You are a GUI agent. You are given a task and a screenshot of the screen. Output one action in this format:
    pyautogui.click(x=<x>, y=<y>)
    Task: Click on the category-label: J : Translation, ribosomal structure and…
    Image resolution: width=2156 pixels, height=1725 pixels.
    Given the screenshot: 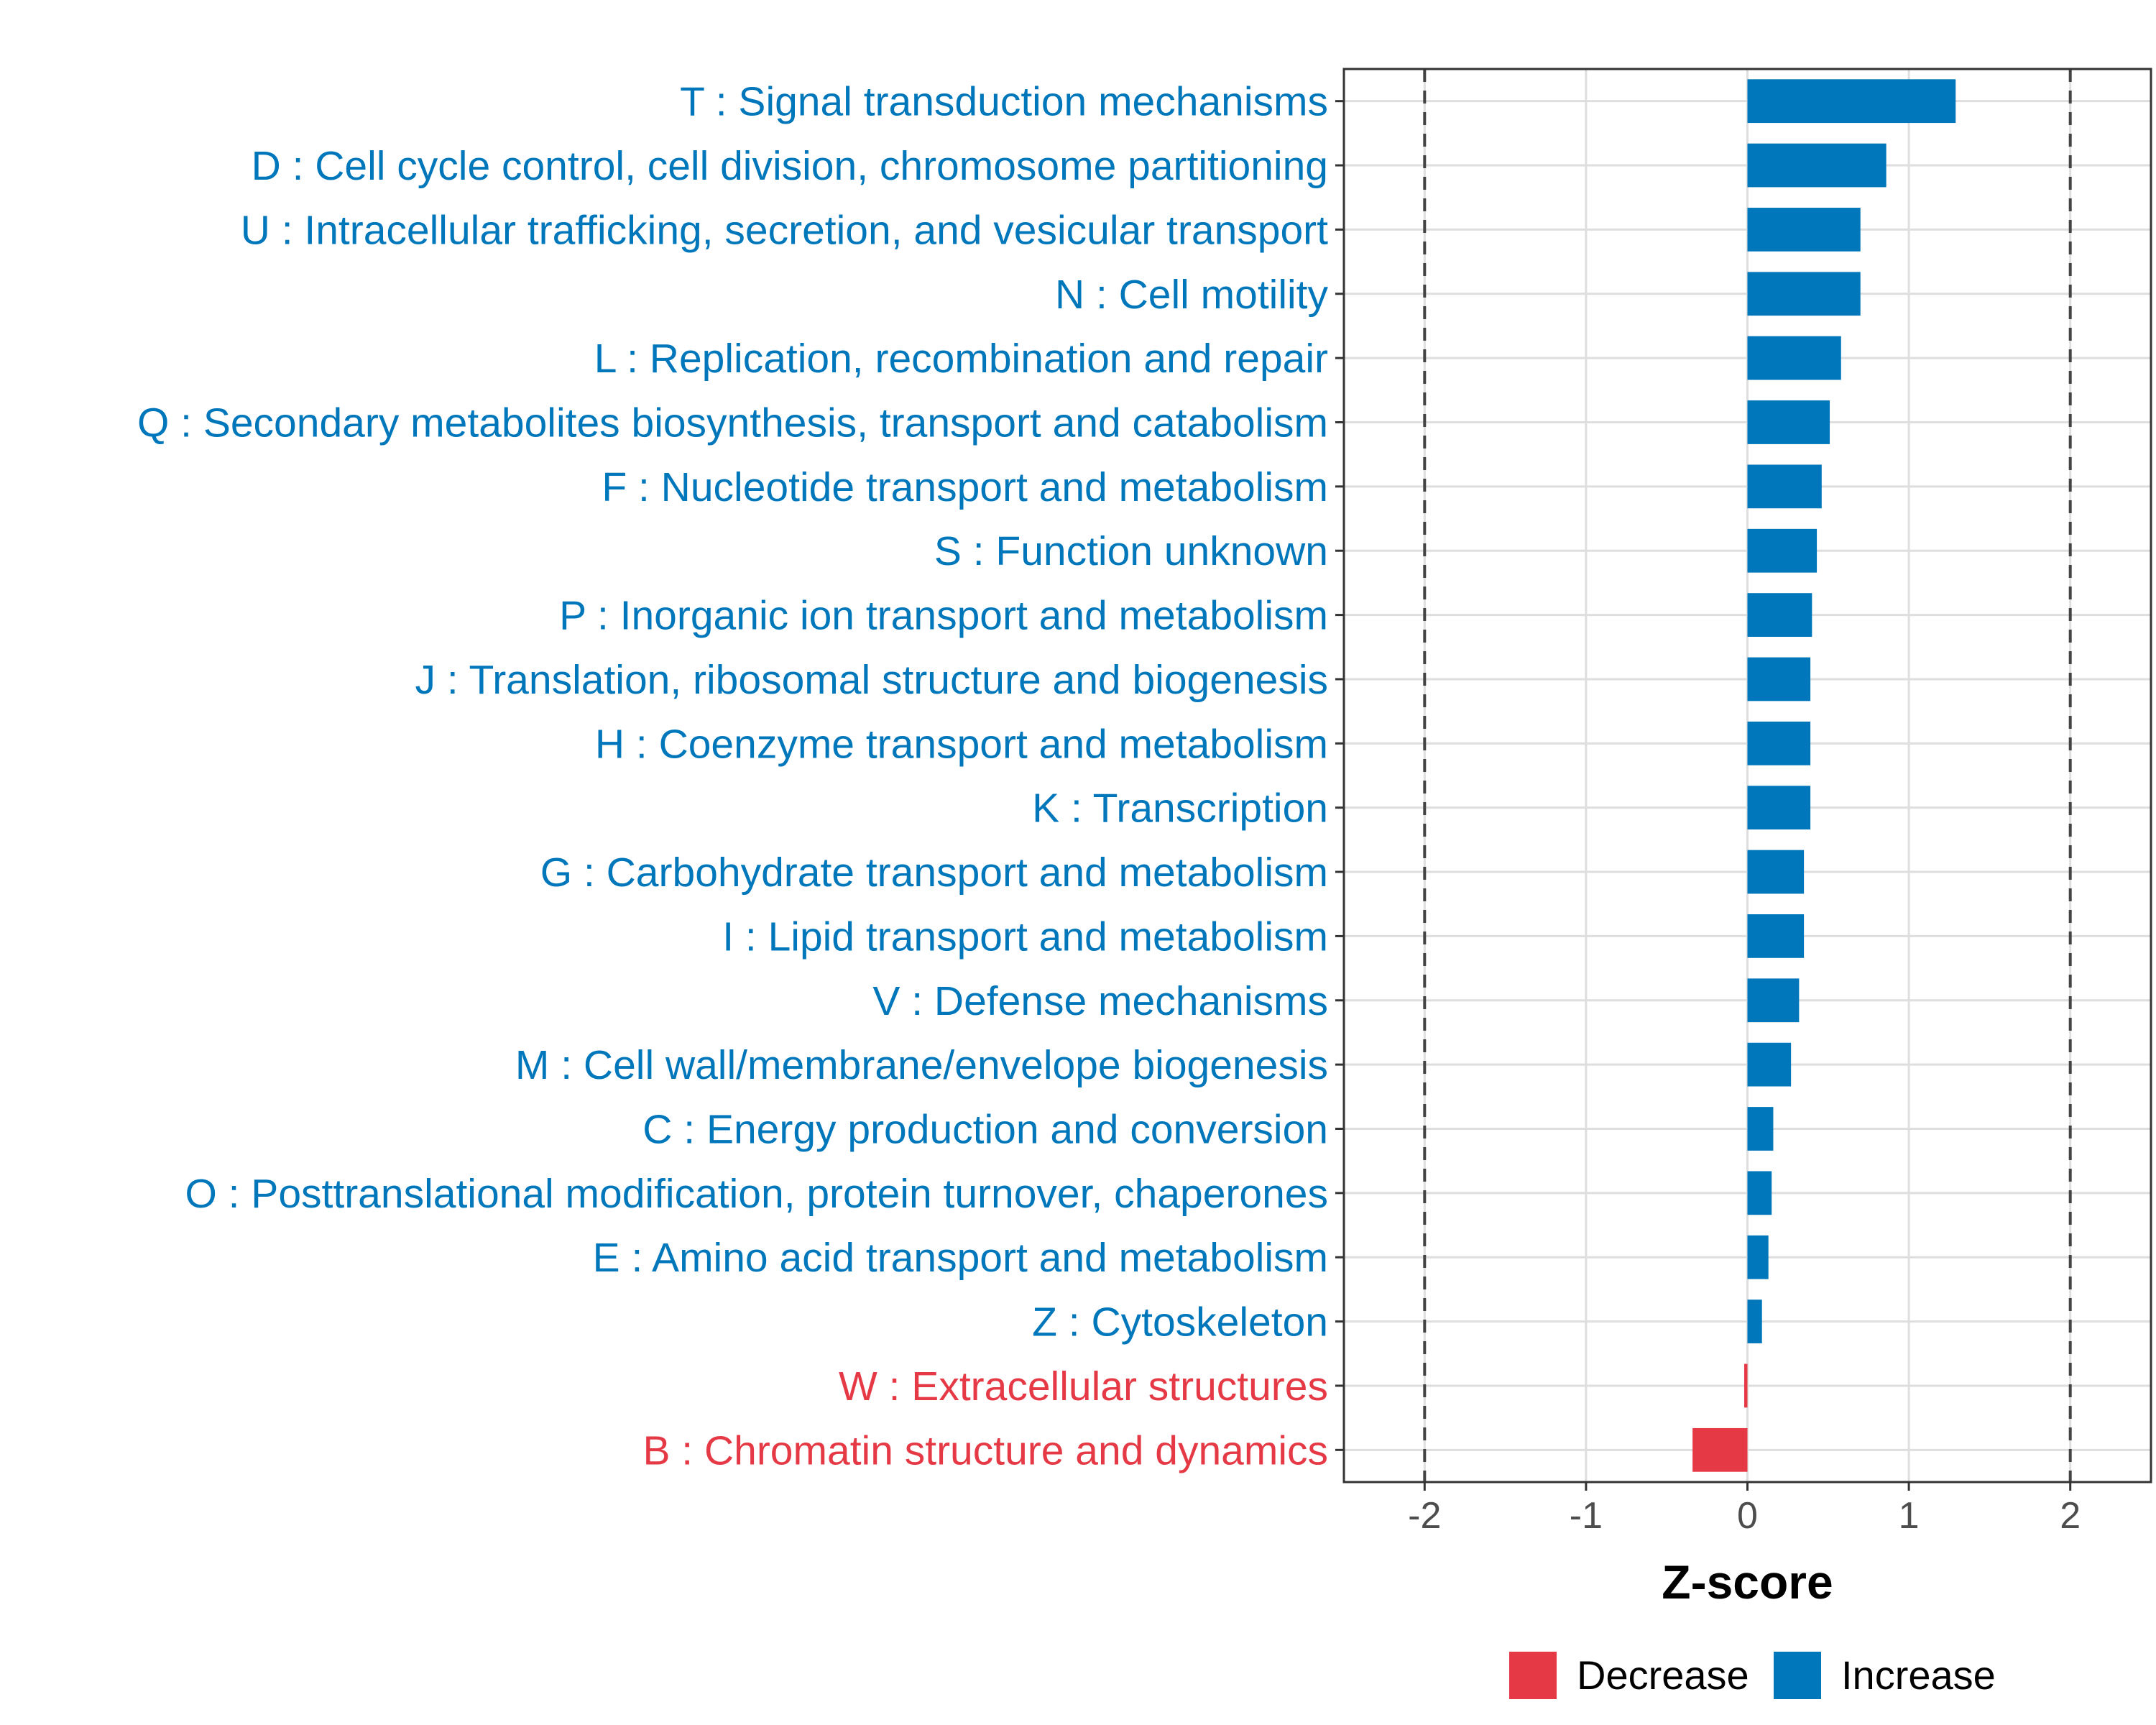 What is the action you would take?
    pyautogui.click(x=871, y=680)
    